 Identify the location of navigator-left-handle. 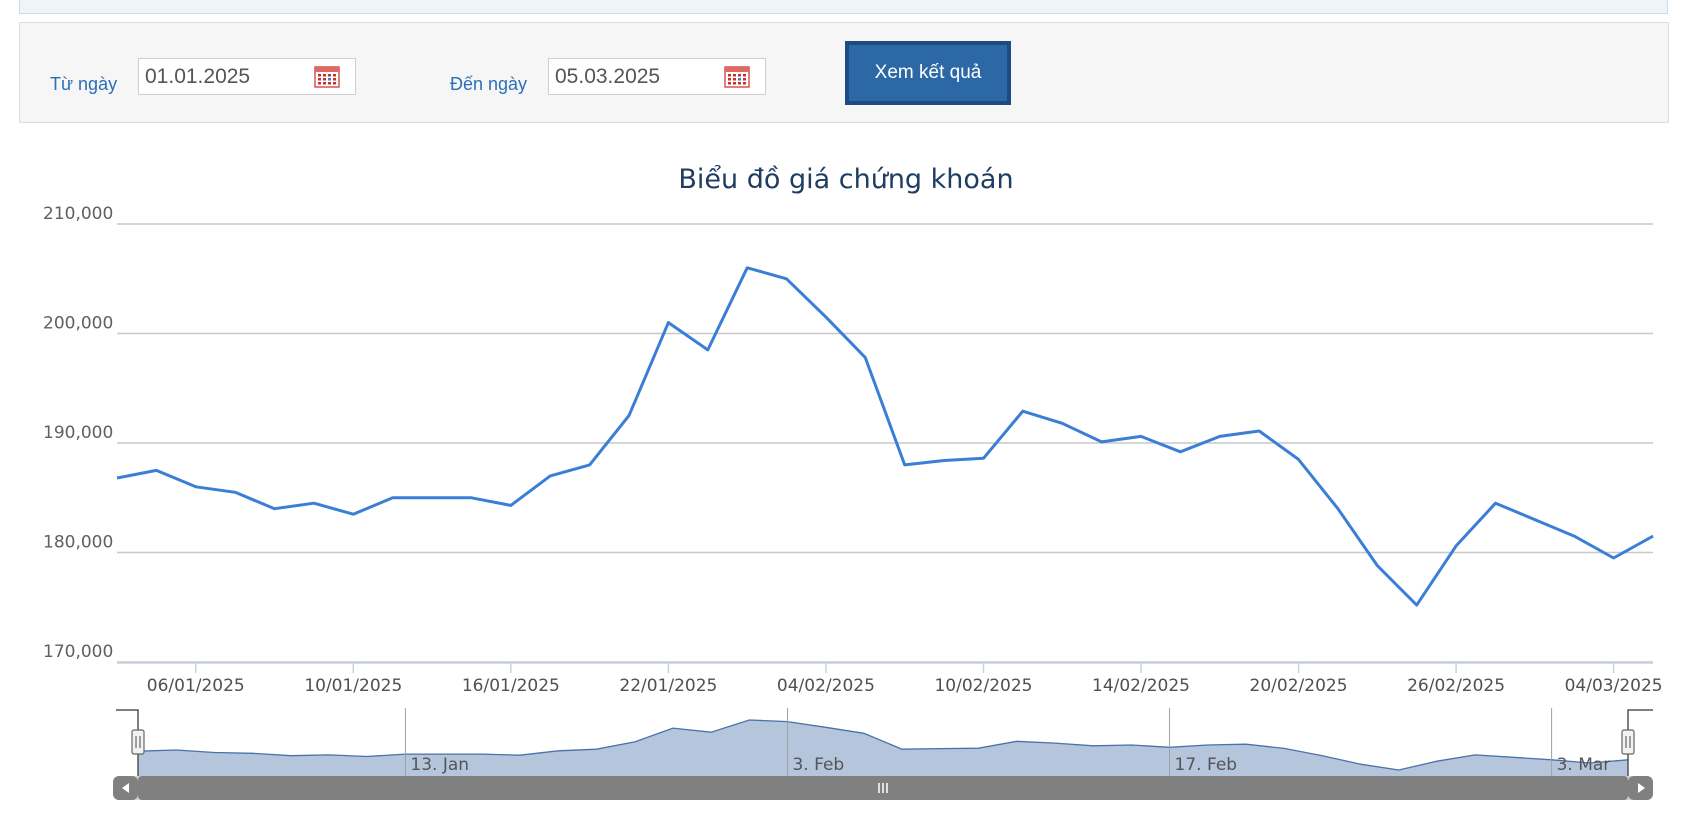
(138, 742).